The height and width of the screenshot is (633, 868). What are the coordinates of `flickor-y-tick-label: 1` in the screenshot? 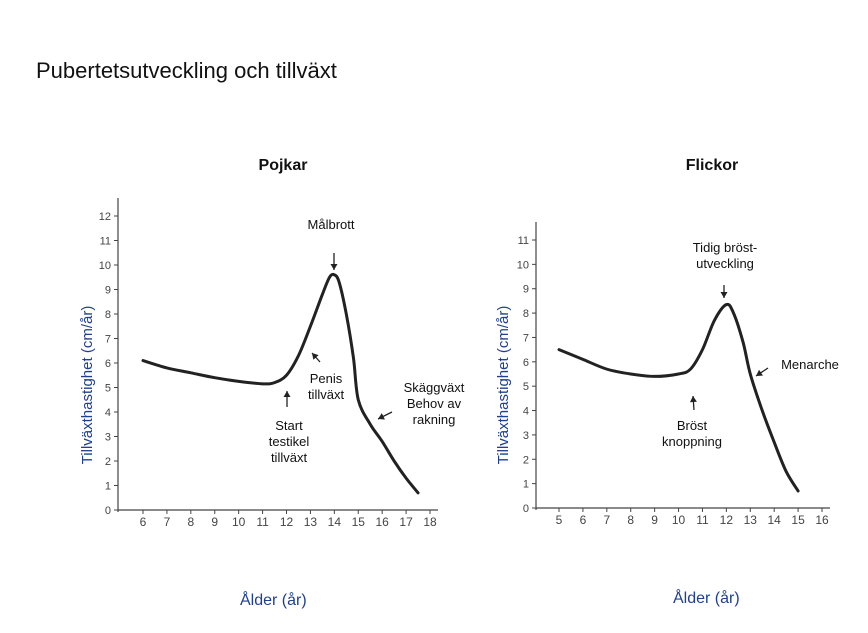 It's located at (526, 485).